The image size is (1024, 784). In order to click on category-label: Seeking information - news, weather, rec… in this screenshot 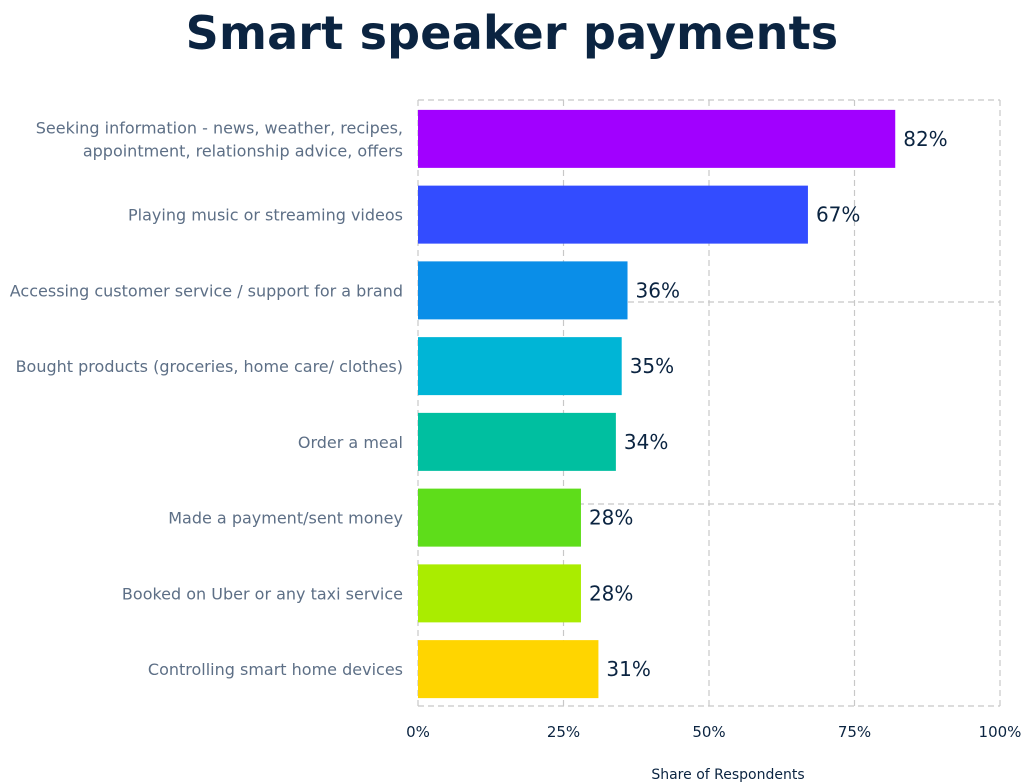, I will do `click(219, 127)`.